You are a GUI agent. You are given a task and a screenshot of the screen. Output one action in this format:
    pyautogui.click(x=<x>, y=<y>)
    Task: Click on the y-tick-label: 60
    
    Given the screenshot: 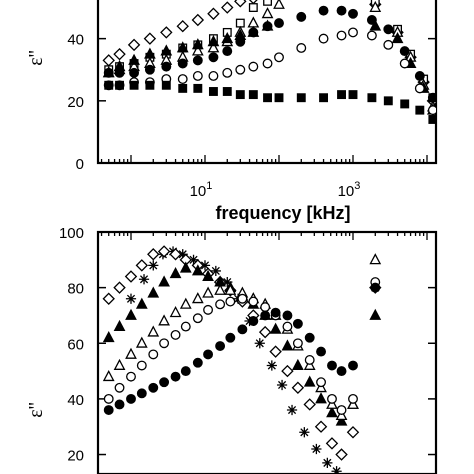 What is the action you would take?
    pyautogui.click(x=75, y=344)
    